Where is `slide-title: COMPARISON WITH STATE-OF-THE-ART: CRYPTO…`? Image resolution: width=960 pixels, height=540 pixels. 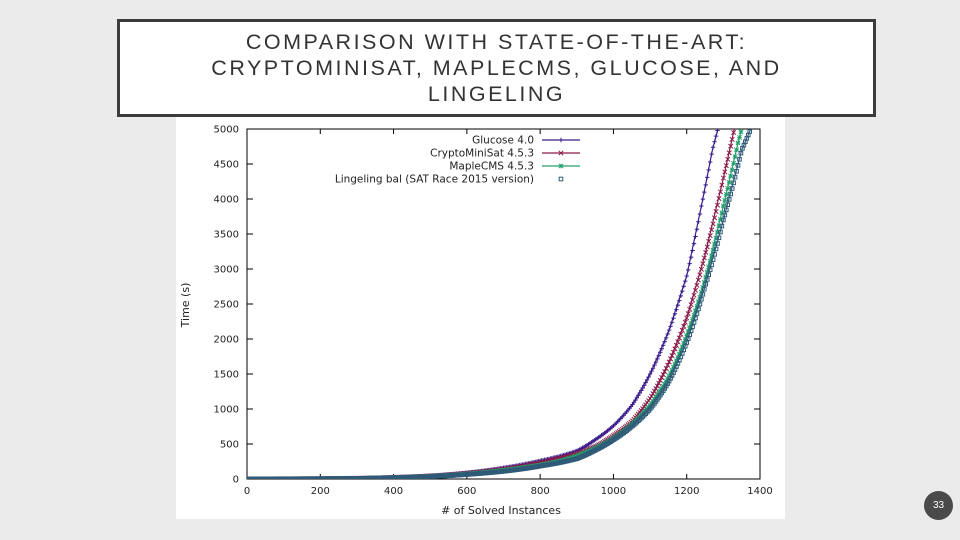 slide-title: COMPARISON WITH STATE-OF-THE-ART: CRYPTO… is located at coordinates (496, 68).